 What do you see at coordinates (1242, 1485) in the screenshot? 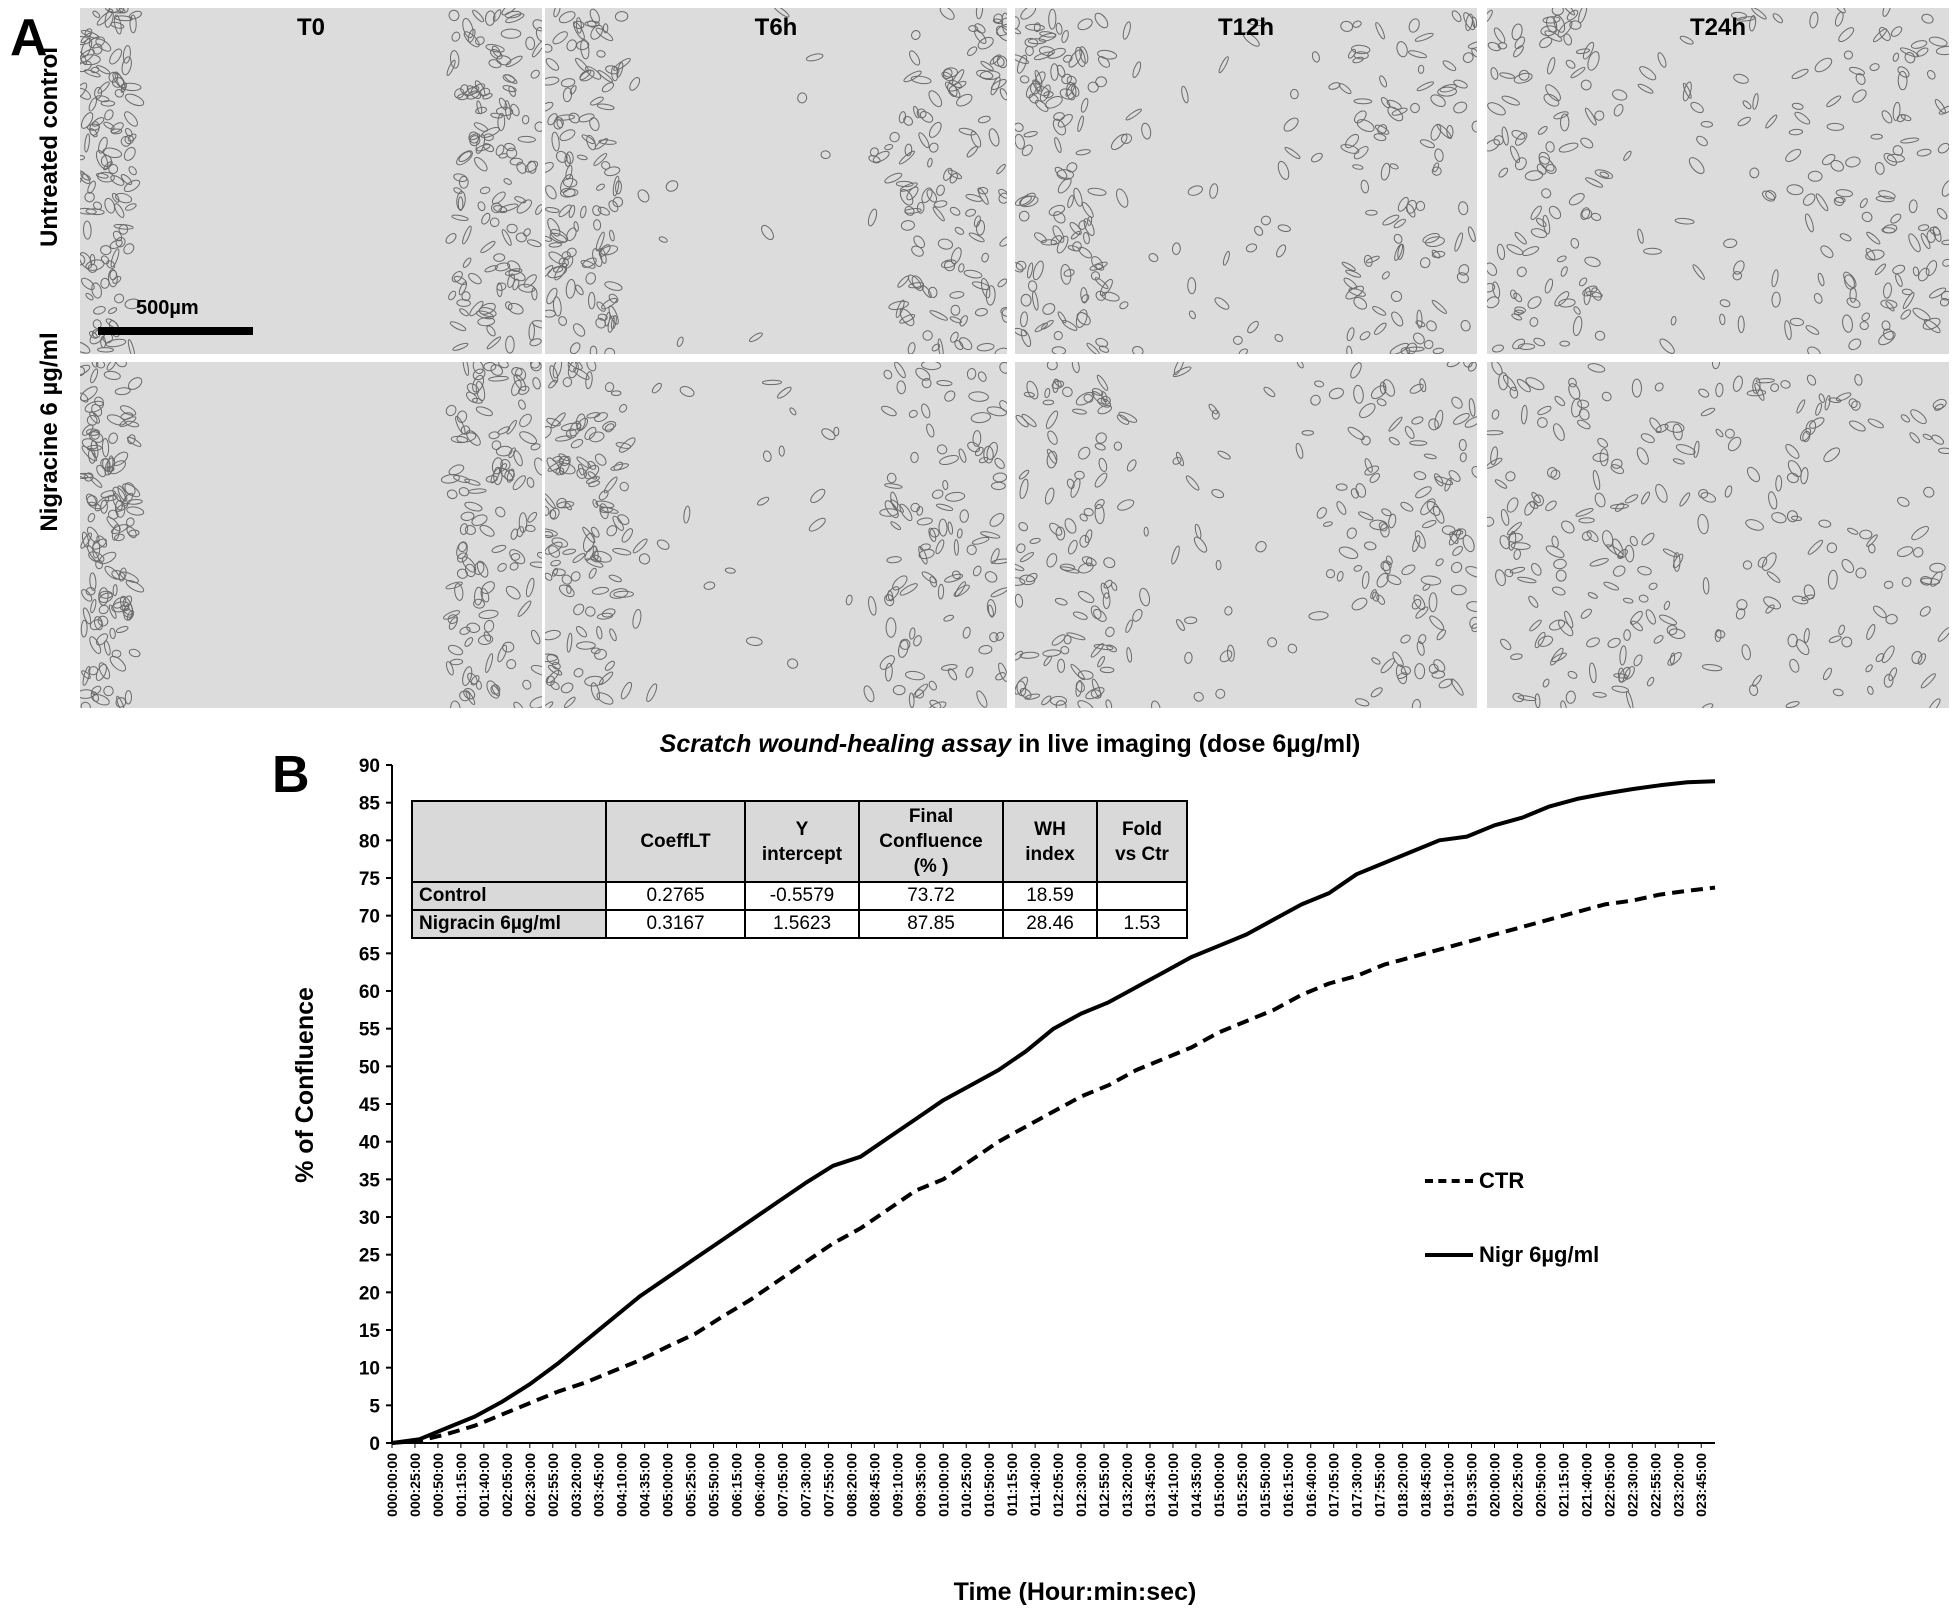
I see `x-tick-label: 015:25:00` at bounding box center [1242, 1485].